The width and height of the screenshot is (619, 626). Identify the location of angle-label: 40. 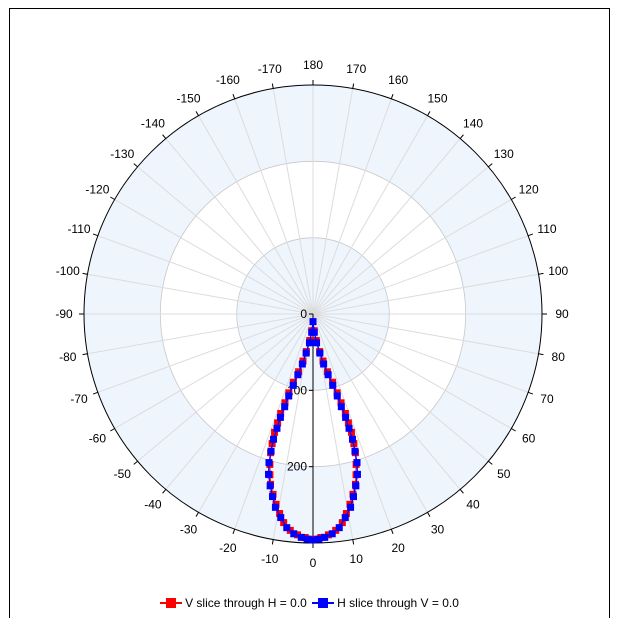
(473, 505).